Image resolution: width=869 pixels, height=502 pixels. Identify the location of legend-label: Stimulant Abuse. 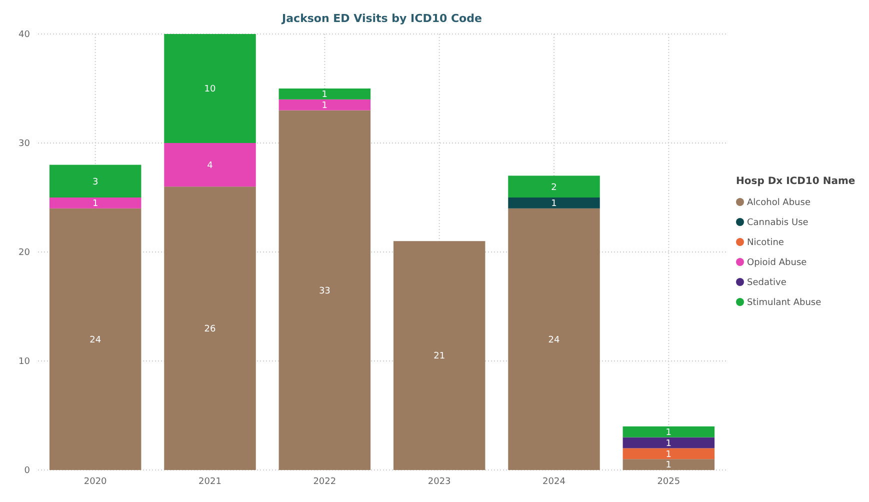
(784, 303).